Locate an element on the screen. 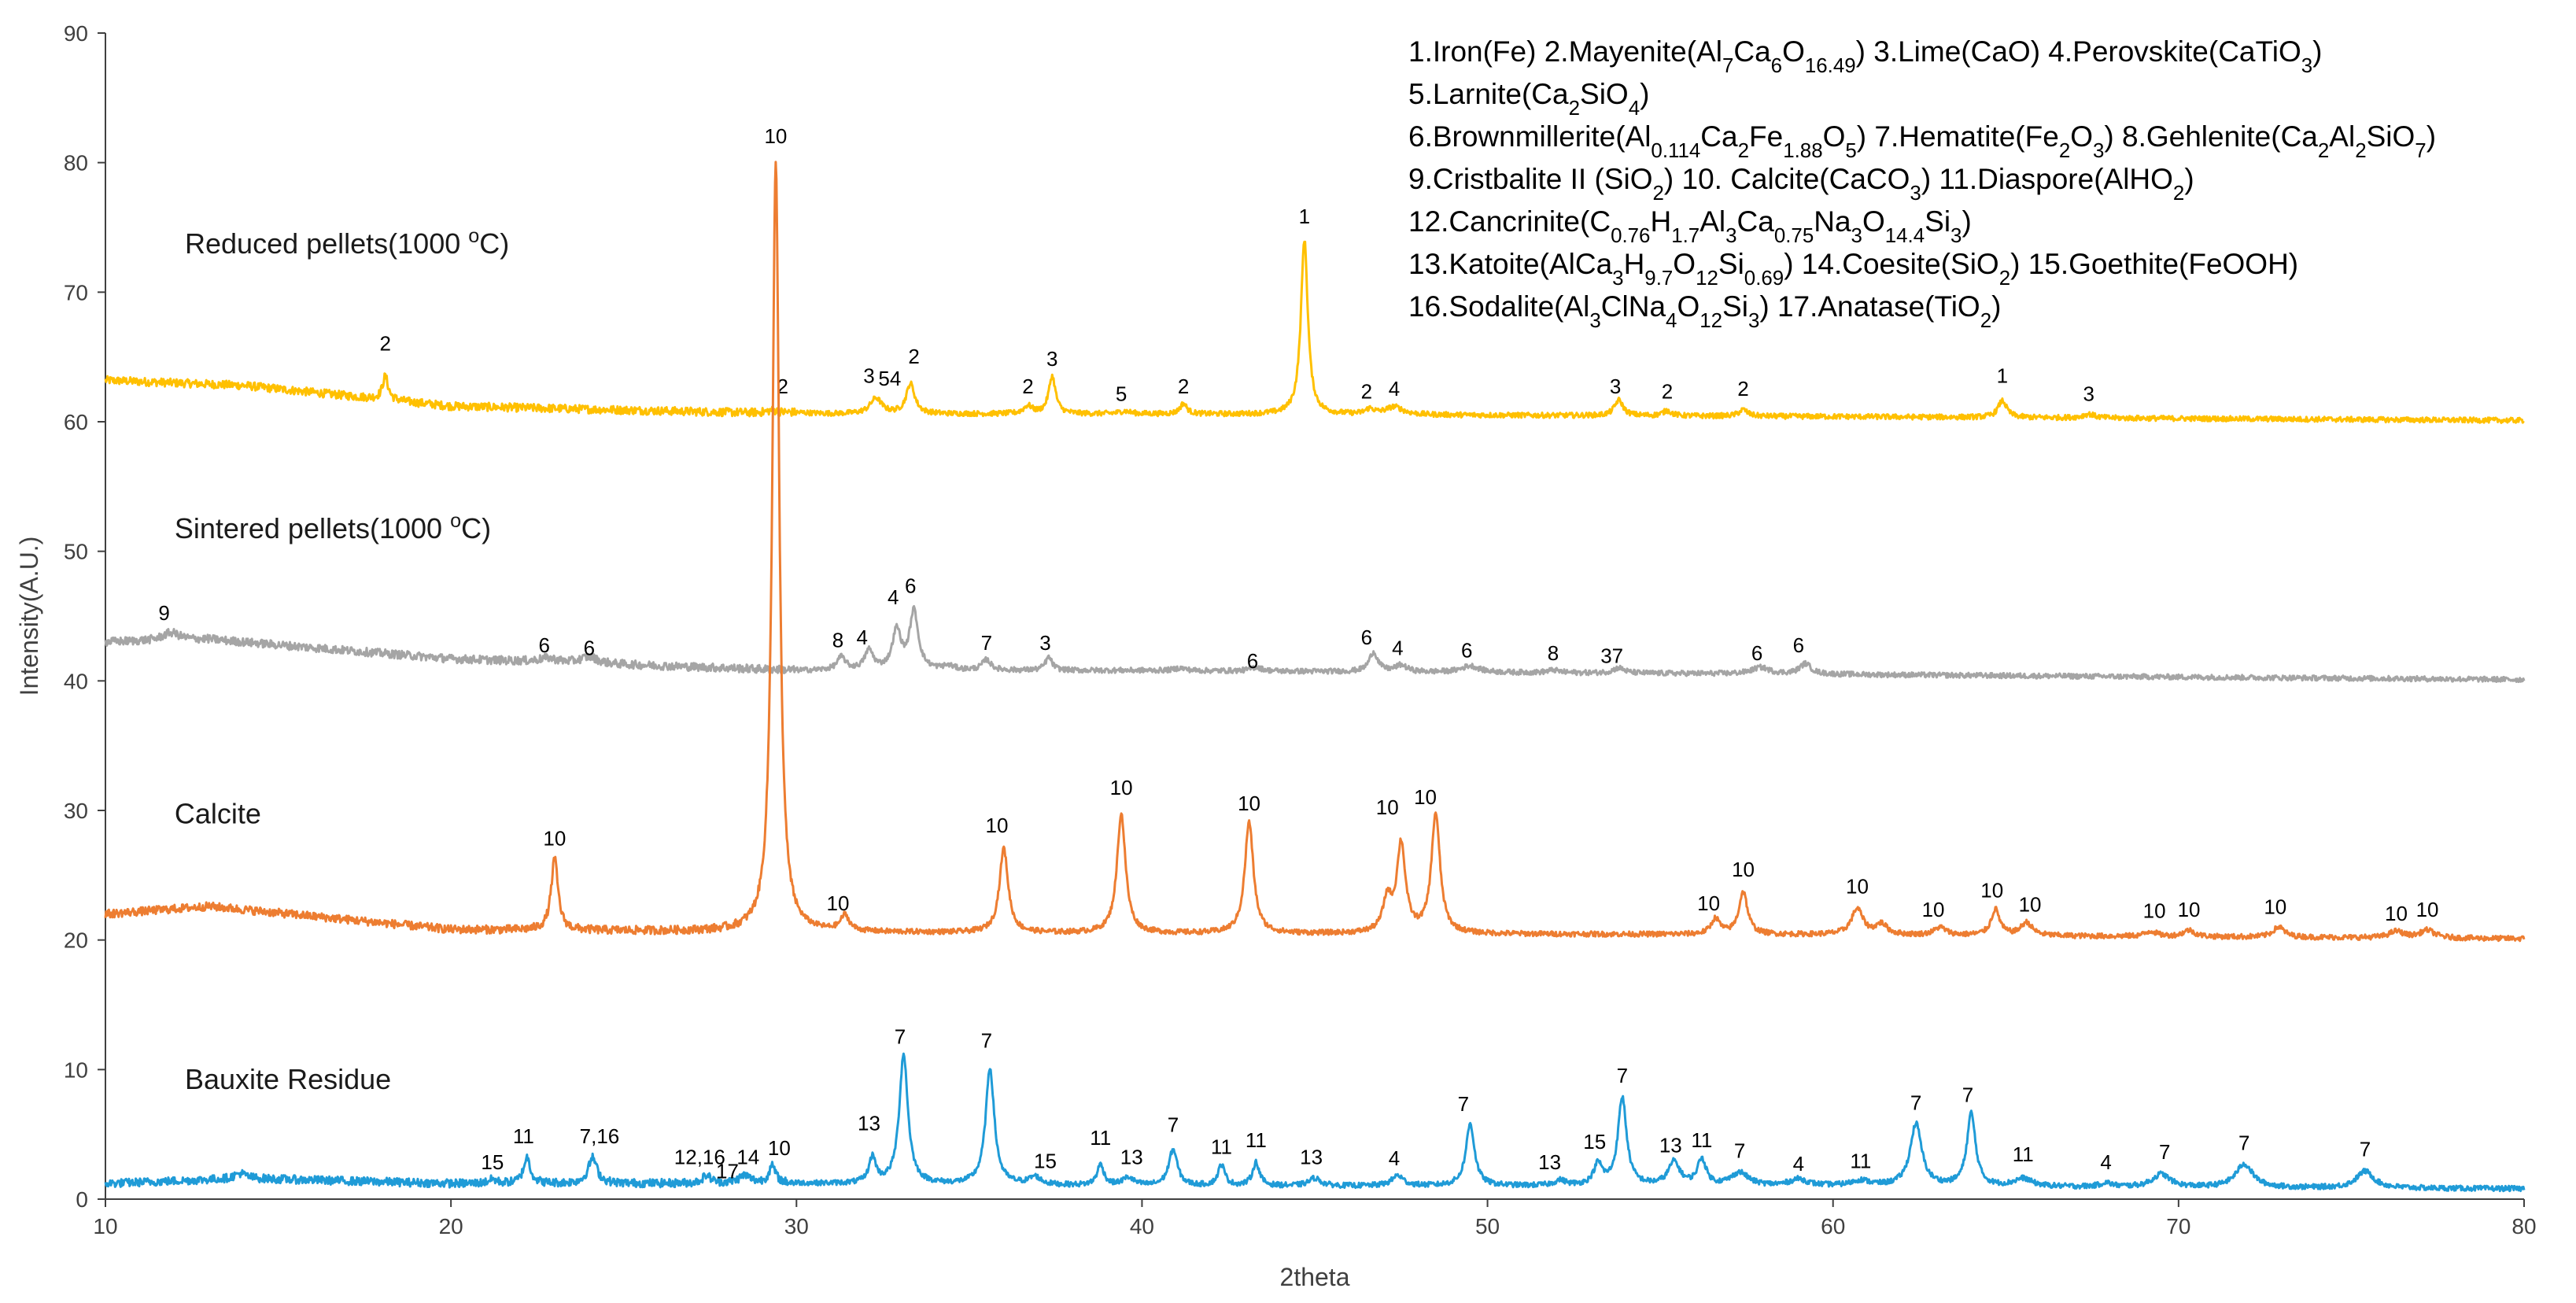 This screenshot has width=2576, height=1303. x-tick-label: 40 is located at coordinates (1142, 1226).